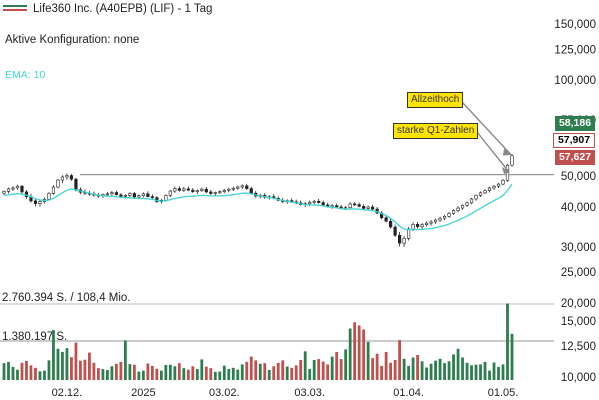 The height and width of the screenshot is (400, 599). What do you see at coordinates (578, 322) in the screenshot?
I see `volume-axis-label: 15,000` at bounding box center [578, 322].